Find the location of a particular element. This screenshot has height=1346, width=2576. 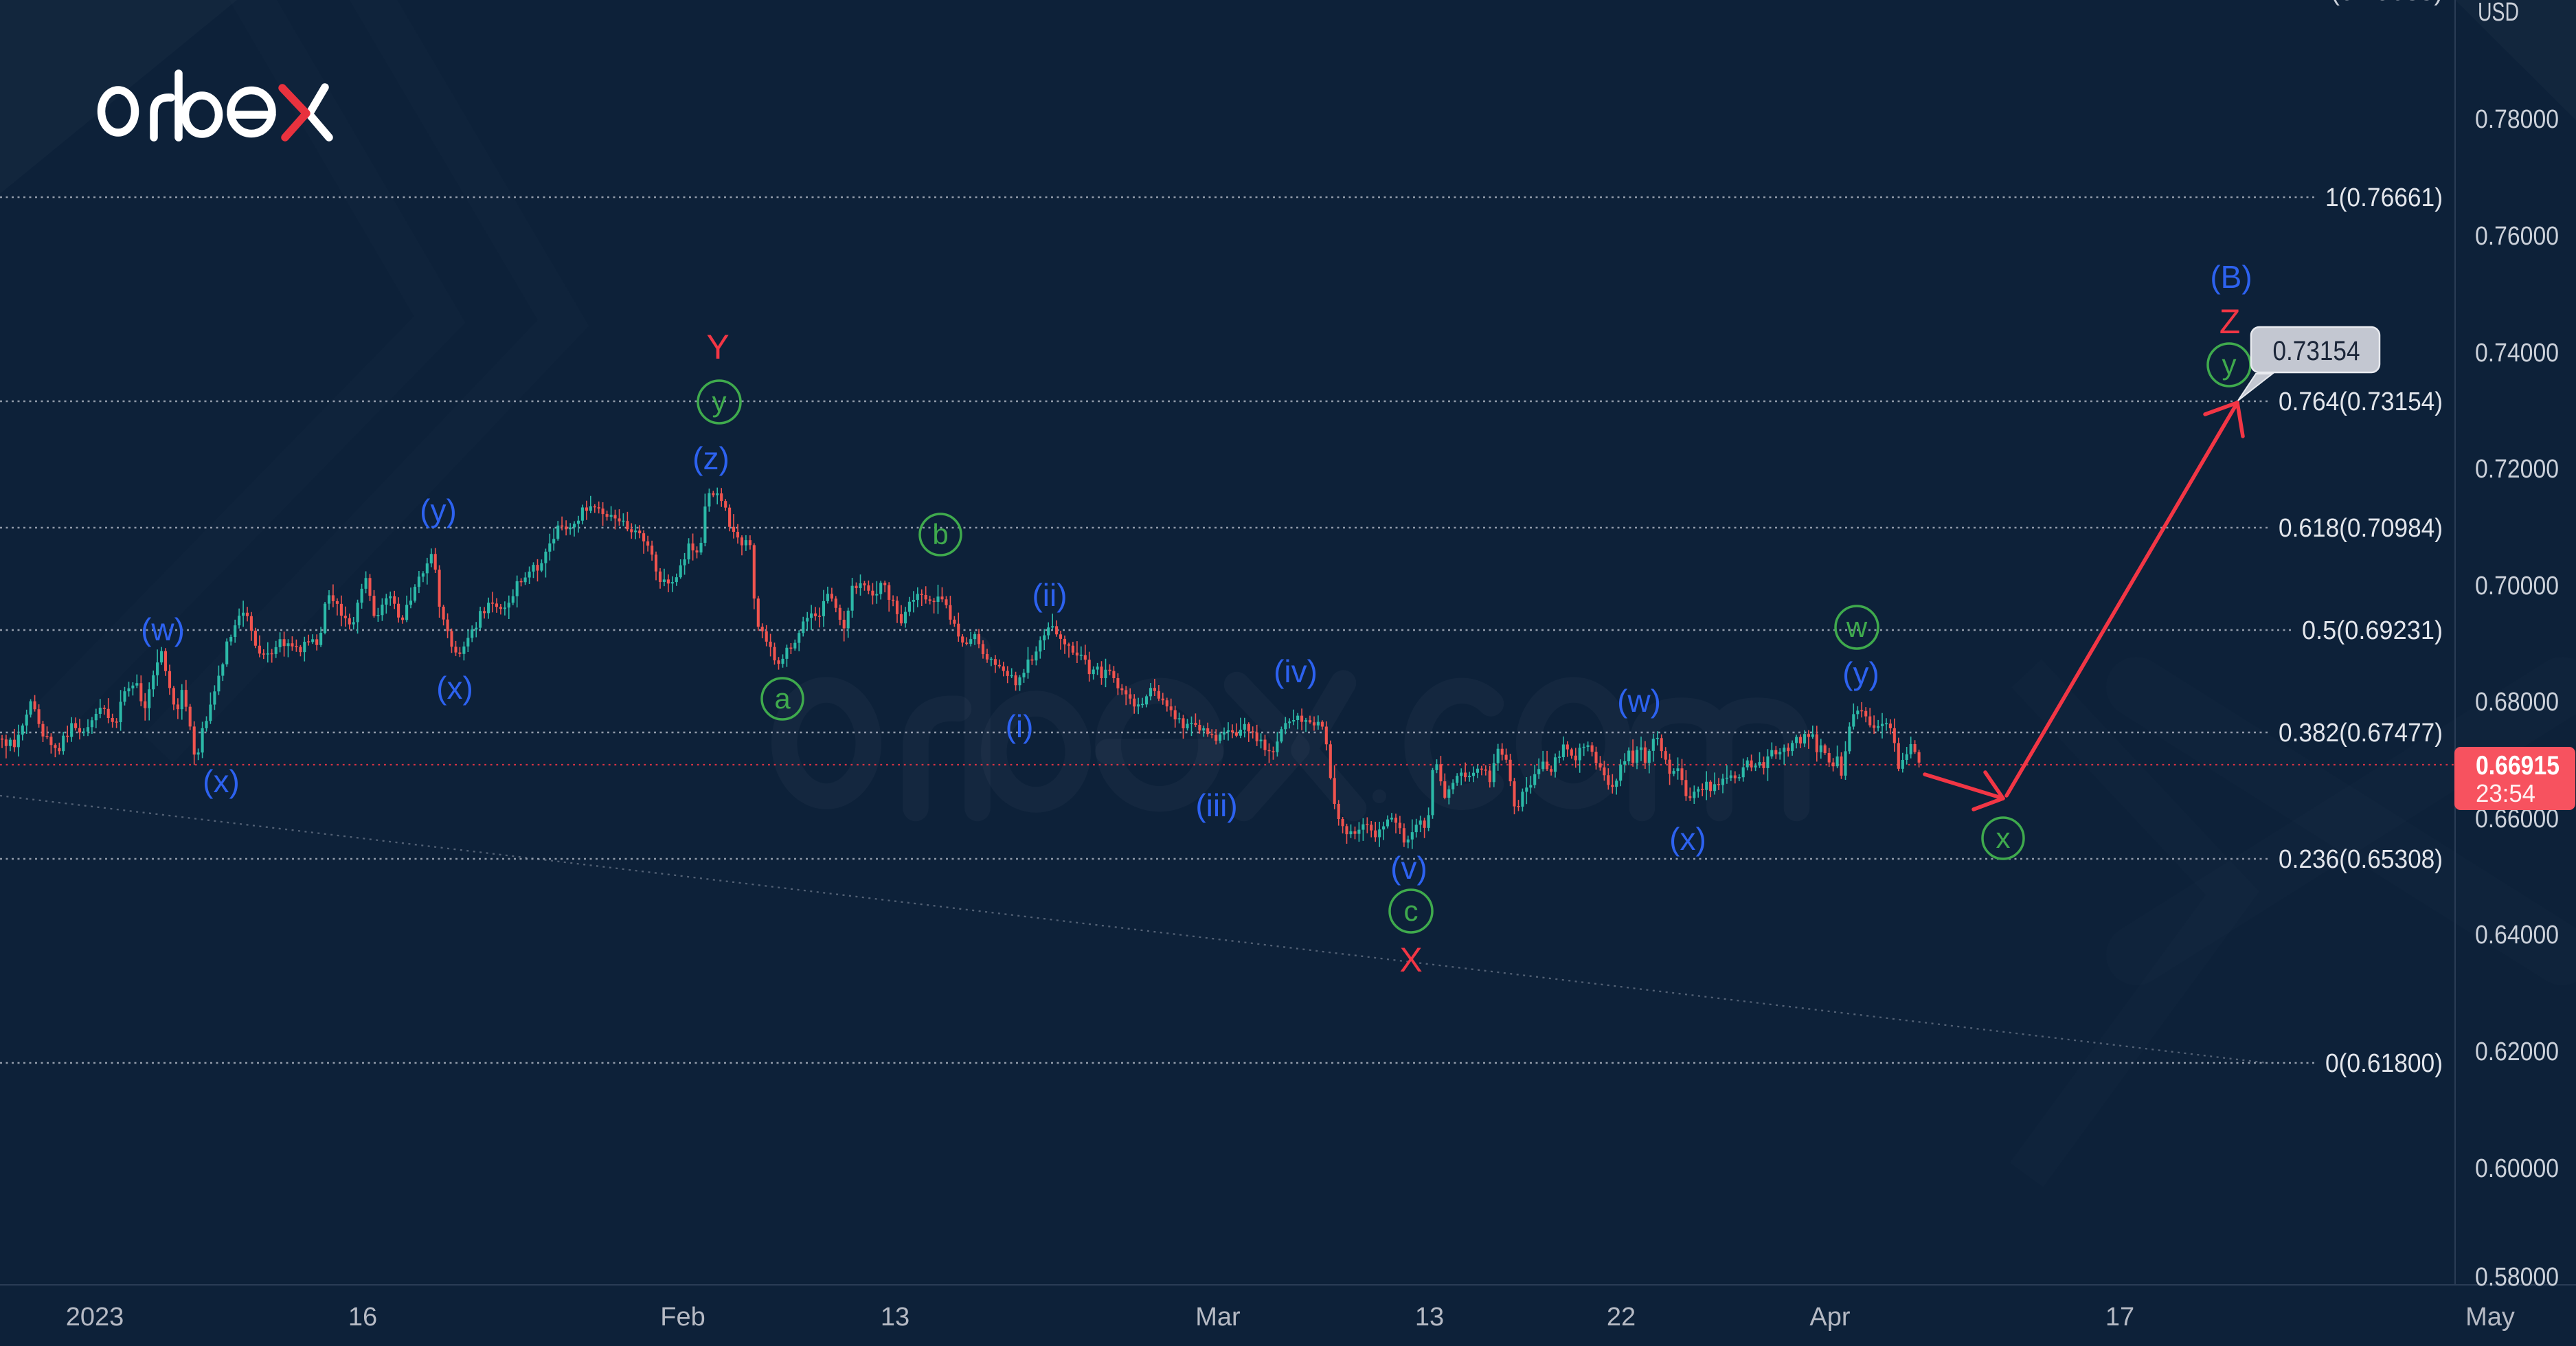

svg-text: Z is located at coordinates (2230, 321).